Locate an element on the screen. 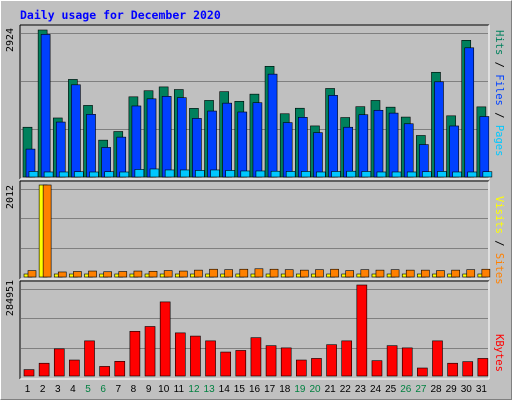 Image resolution: width=512 pixels, height=400 pixels. x-tick-label: 17 is located at coordinates (270, 389).